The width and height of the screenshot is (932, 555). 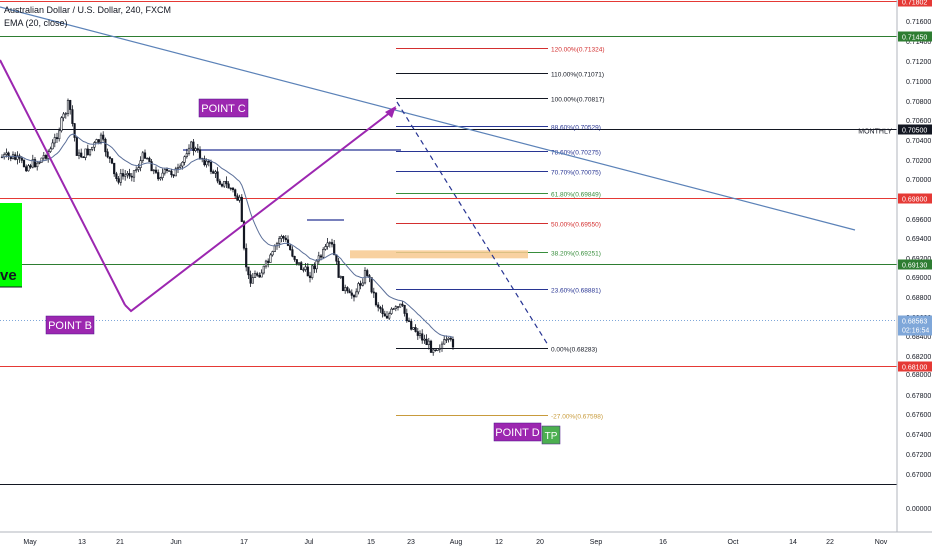 I want to click on horizontal-level-price-tag: 0.70500, so click(x=914, y=131).